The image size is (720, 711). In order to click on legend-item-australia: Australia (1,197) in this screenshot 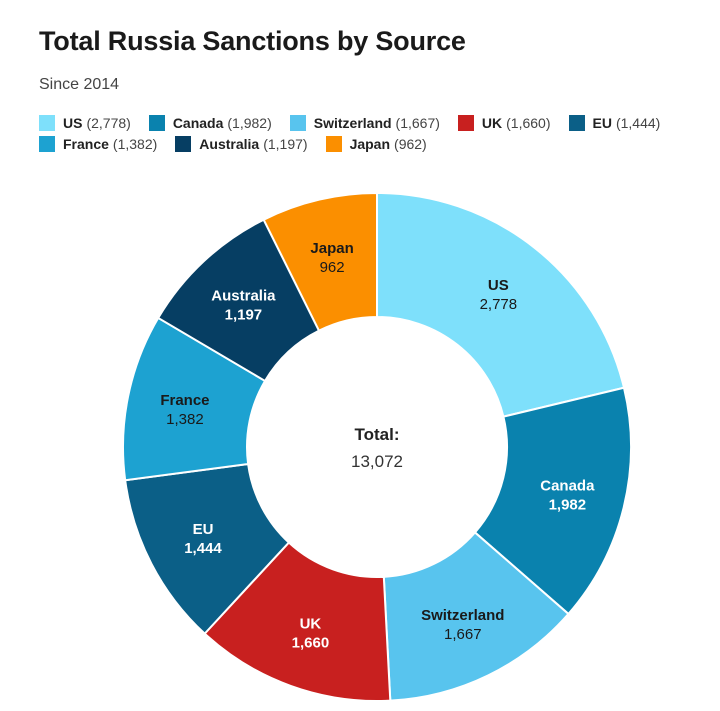, I will do `click(241, 143)`.